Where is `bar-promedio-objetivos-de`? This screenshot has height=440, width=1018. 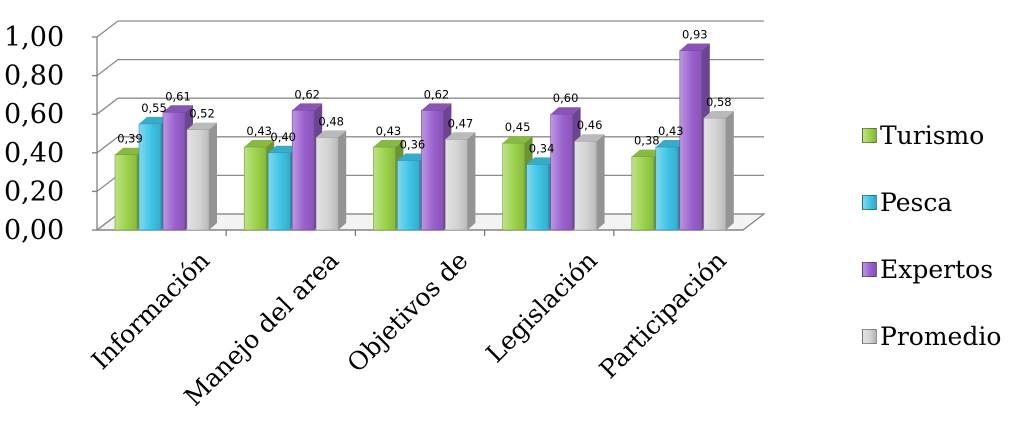 bar-promedio-objetivos-de is located at coordinates (460, 181).